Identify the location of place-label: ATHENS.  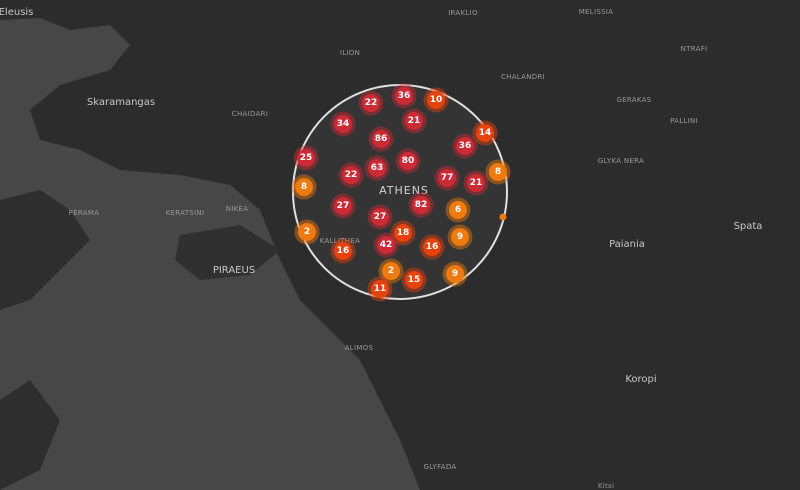
(404, 190).